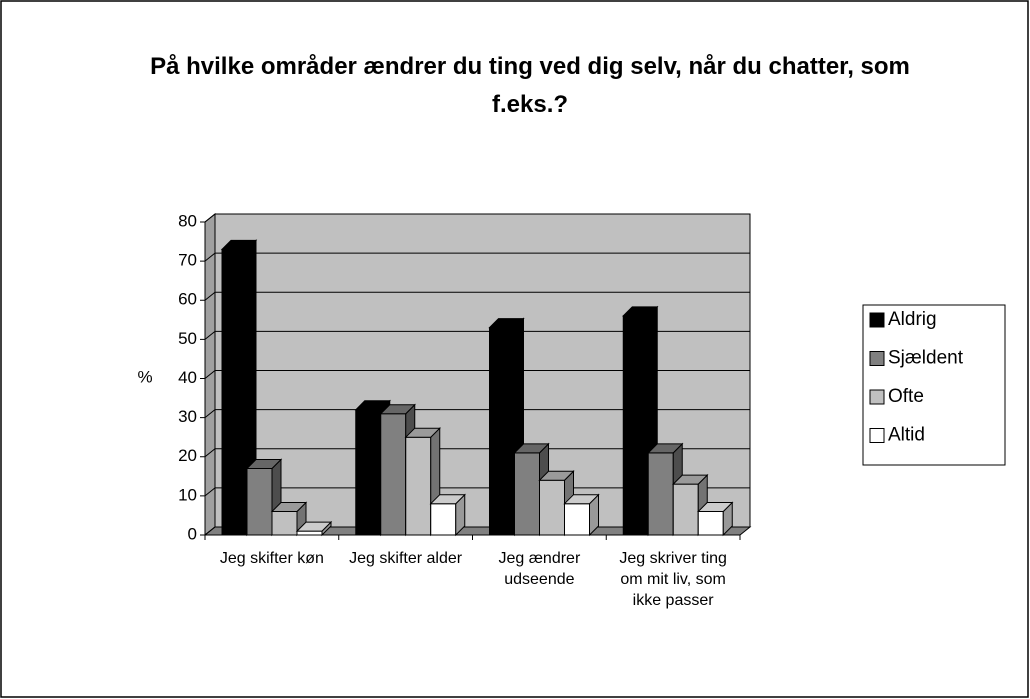  I want to click on y-tick-label: 80, so click(187, 220).